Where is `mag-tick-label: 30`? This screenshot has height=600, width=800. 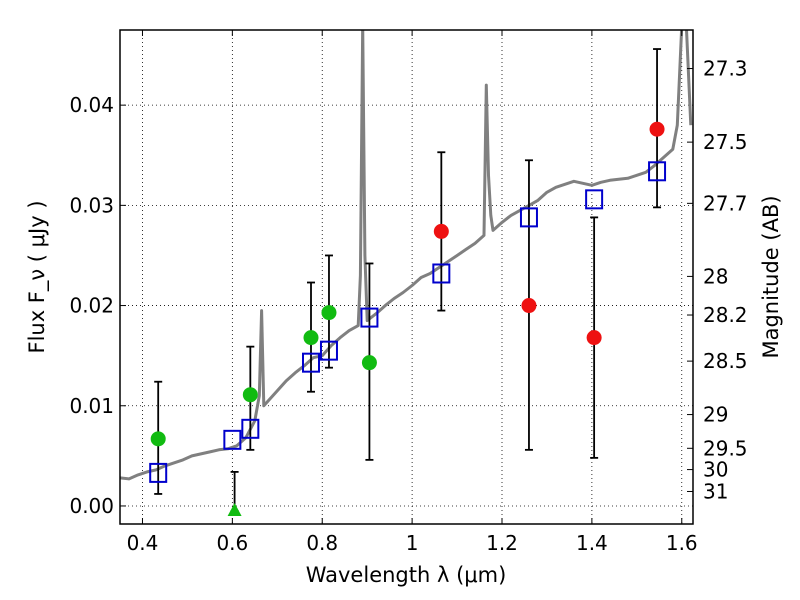 mag-tick-label: 30 is located at coordinates (715, 470).